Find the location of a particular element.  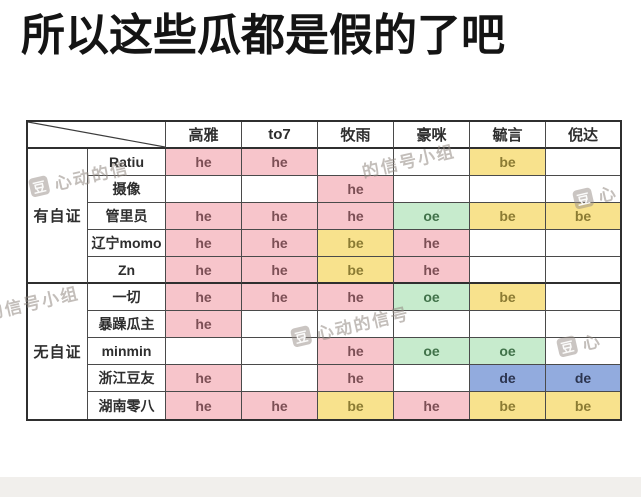

row-label: Ratiu is located at coordinates (127, 162).